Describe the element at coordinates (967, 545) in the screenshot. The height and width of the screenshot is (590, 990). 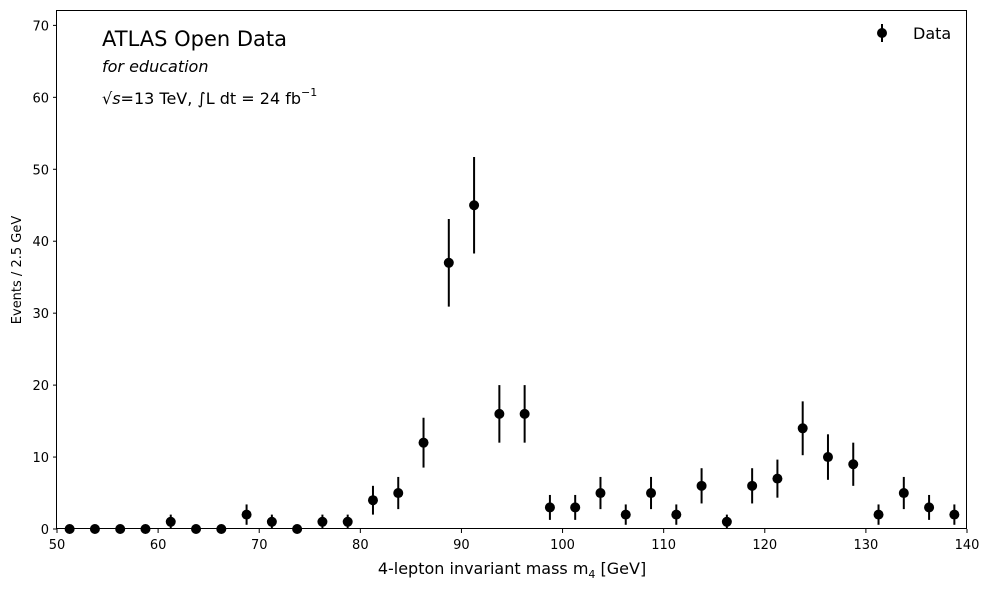
I see `x-tick-label: 140` at that location.